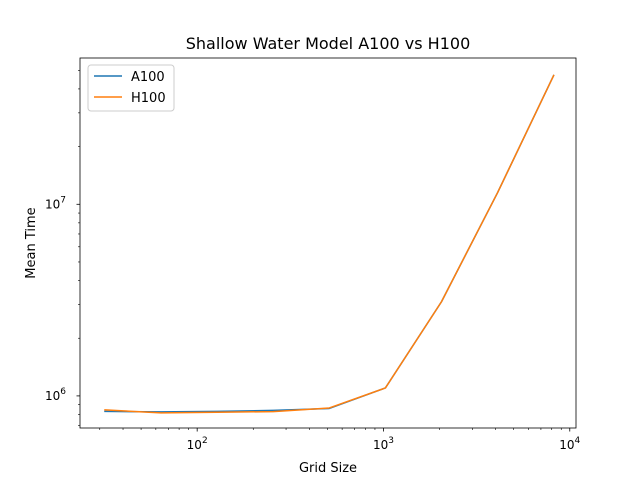 The width and height of the screenshot is (640, 480). Describe the element at coordinates (205, 441) in the screenshot. I see `x-tick-label-exponent: 2` at that location.